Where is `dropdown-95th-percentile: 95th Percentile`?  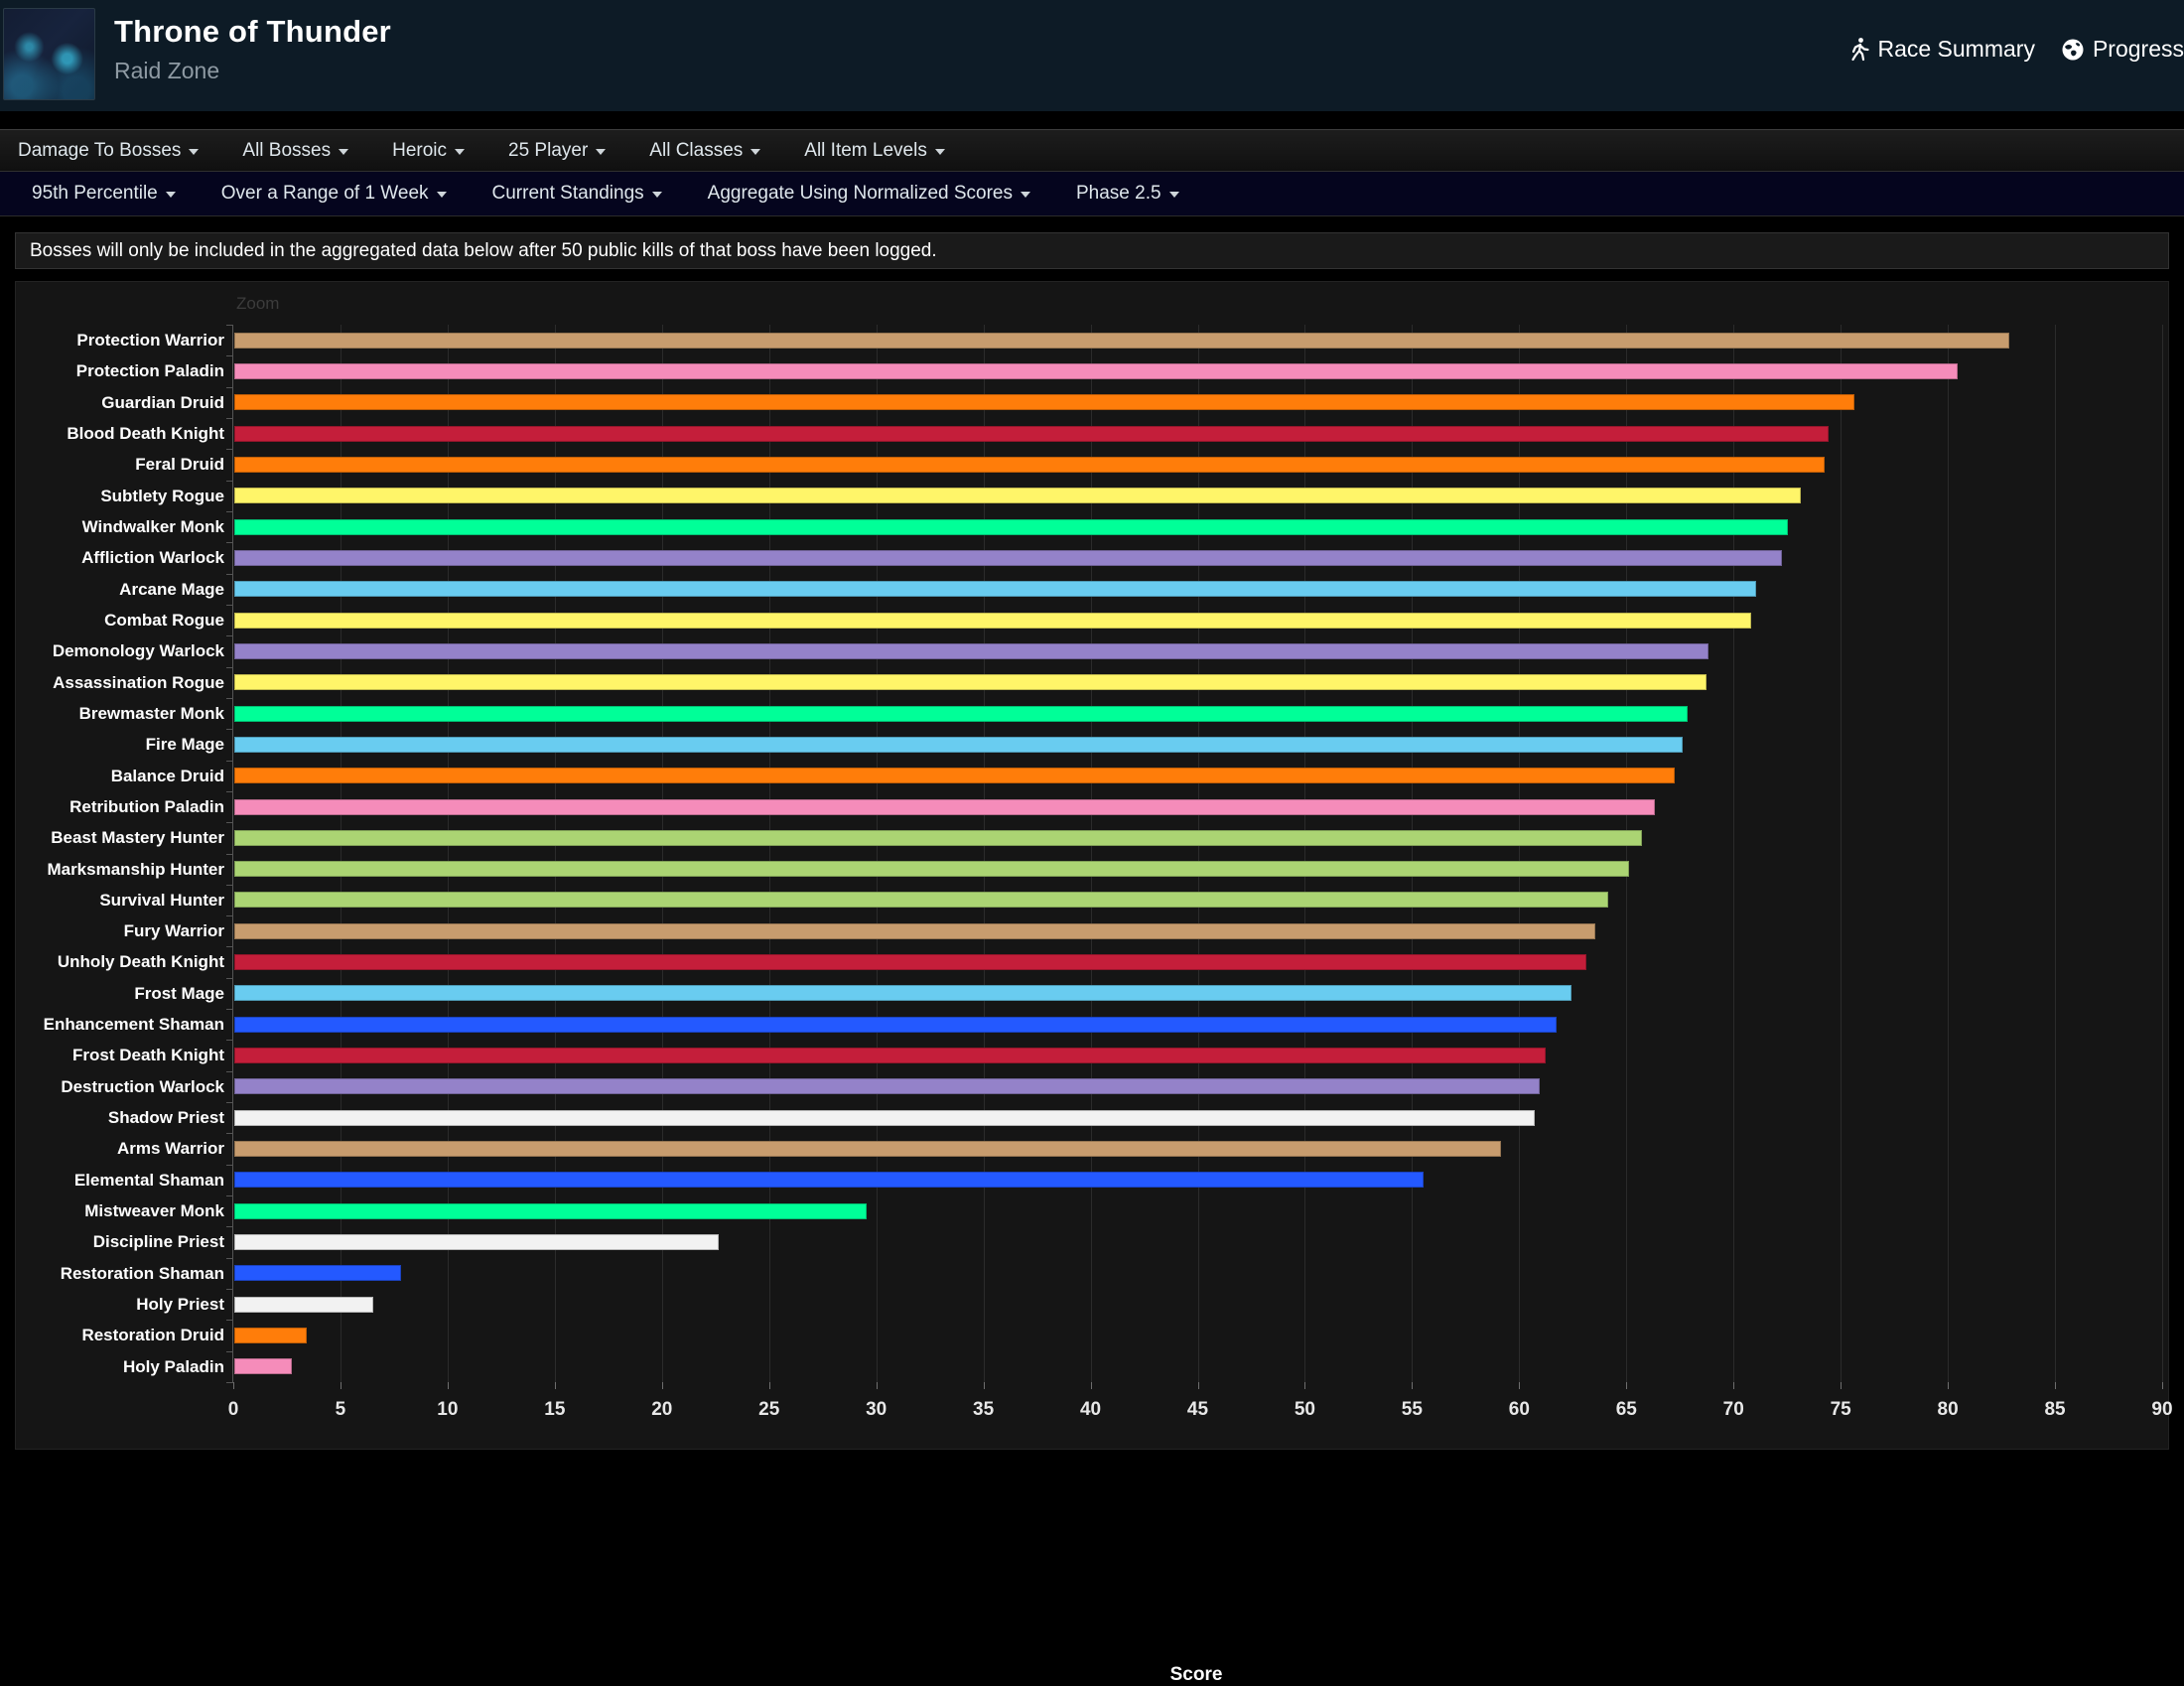
dropdown-95th-percentile: 95th Percentile is located at coordinates (104, 194).